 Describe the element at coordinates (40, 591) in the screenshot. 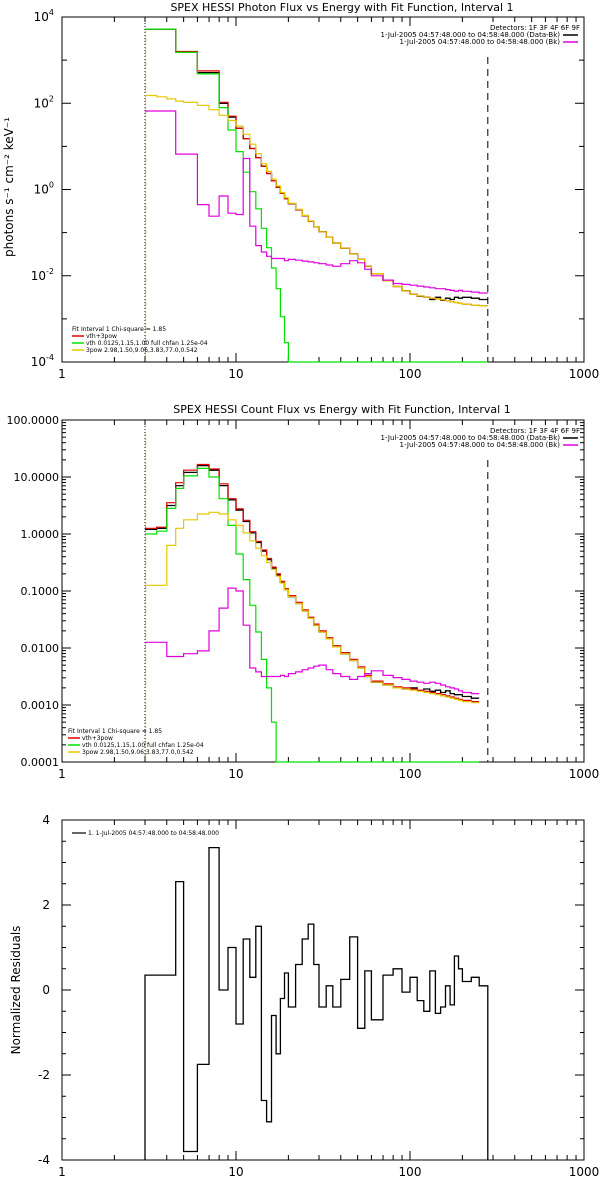

I see `y-tick-label: 0.1000` at that location.